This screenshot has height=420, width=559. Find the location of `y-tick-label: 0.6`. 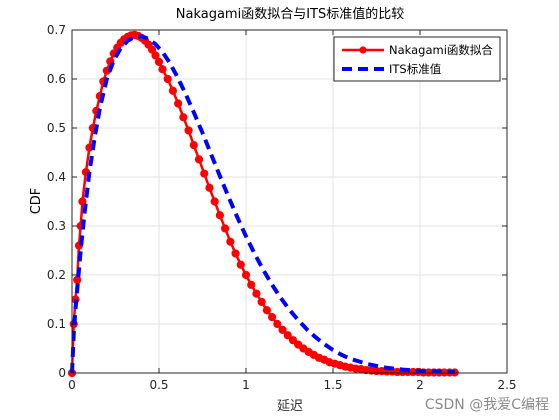

y-tick-label: 0.6 is located at coordinates (56, 79).